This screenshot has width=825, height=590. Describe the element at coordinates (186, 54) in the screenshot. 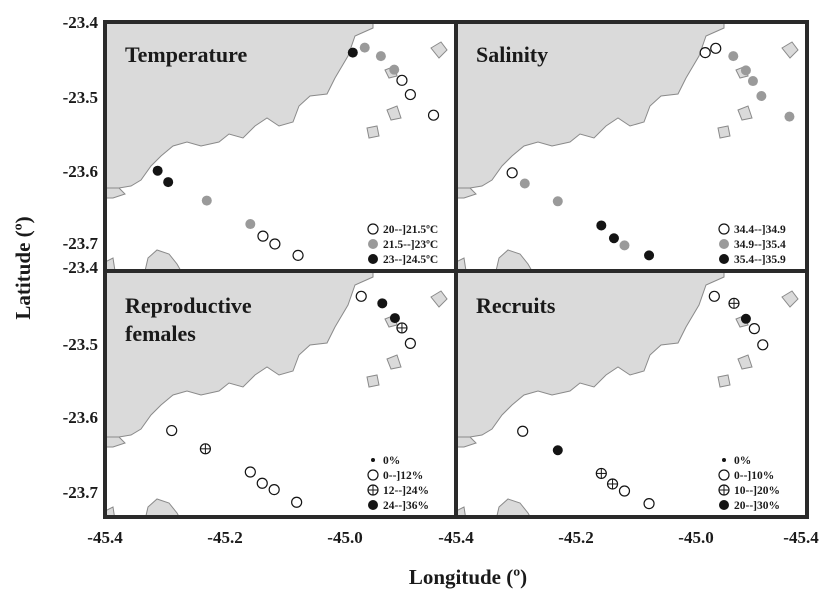

I see `panel-title-temperature: Temperature` at that location.